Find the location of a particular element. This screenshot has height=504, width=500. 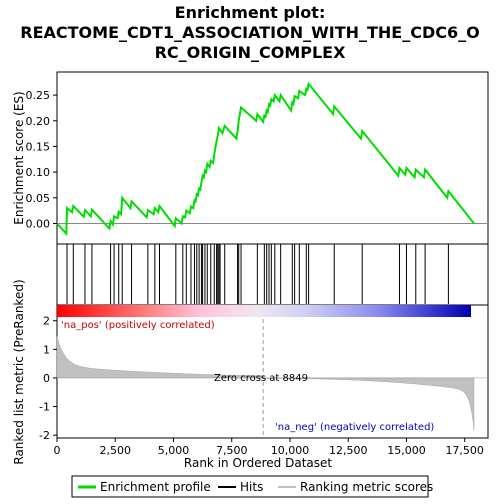

hits-panel is located at coordinates (272, 274).